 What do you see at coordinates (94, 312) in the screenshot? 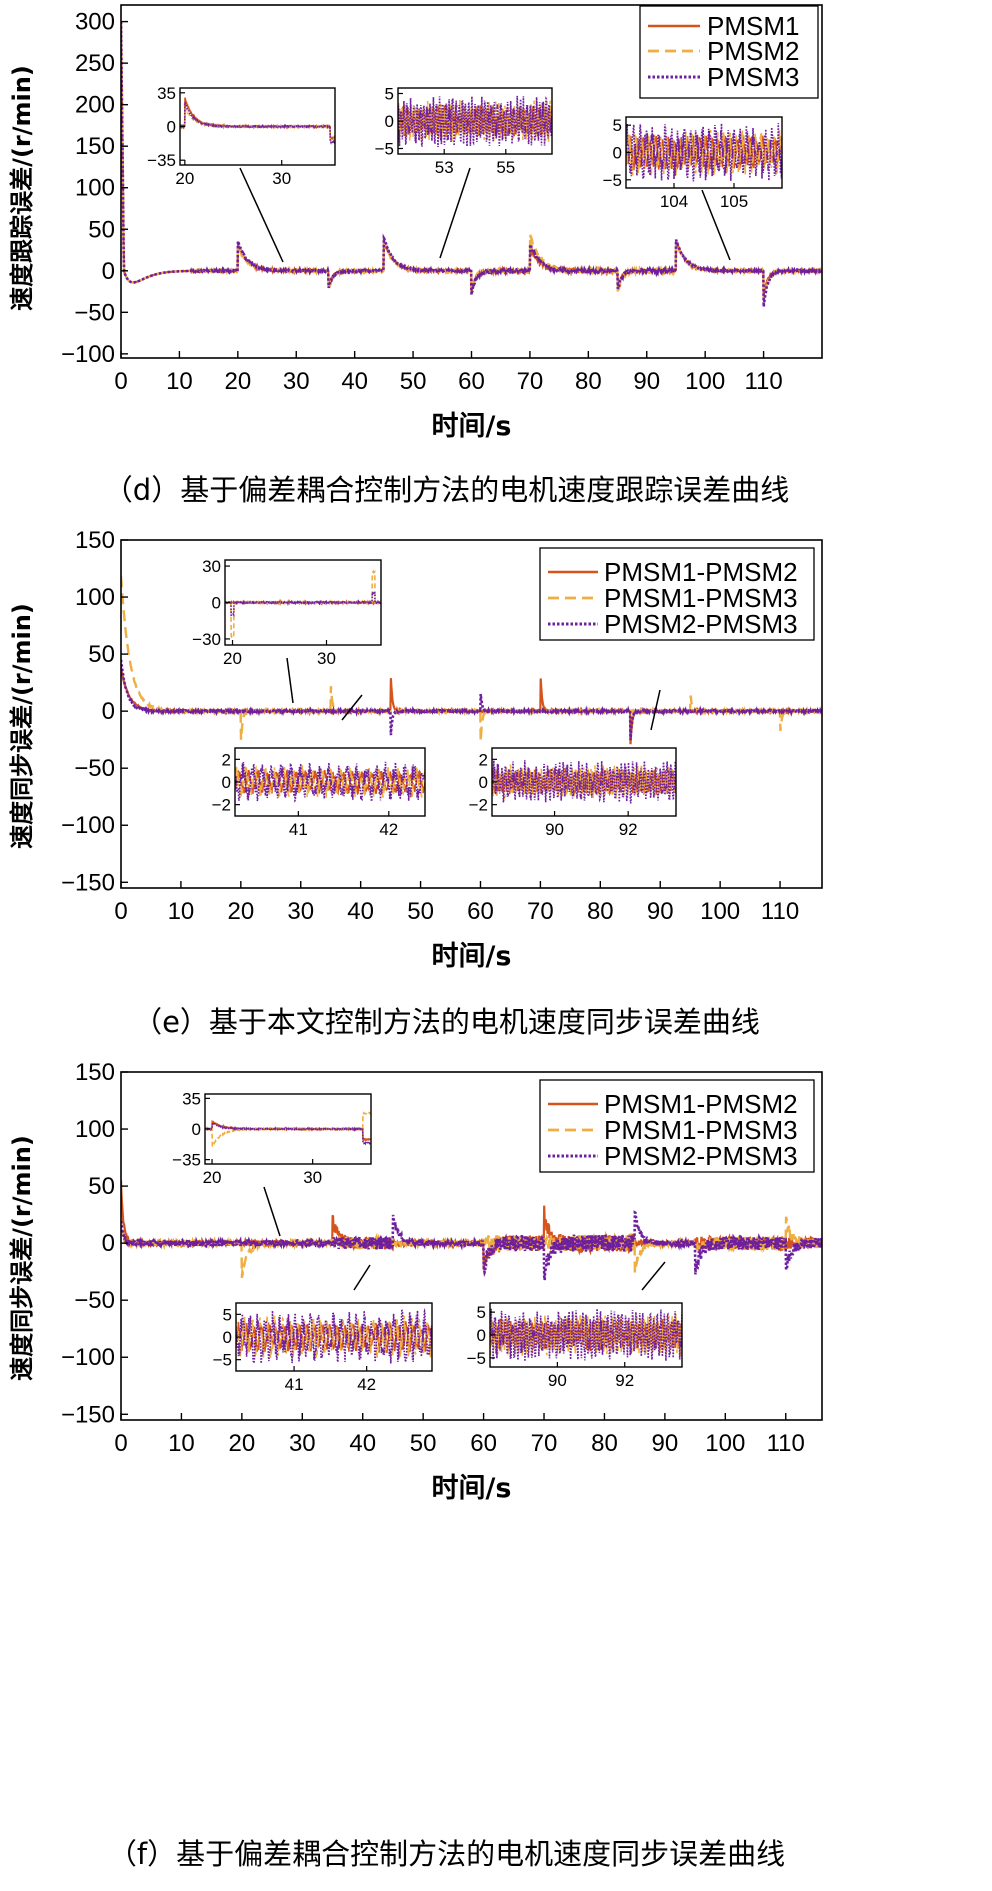
I see `y-tick-label: −50` at bounding box center [94, 312].